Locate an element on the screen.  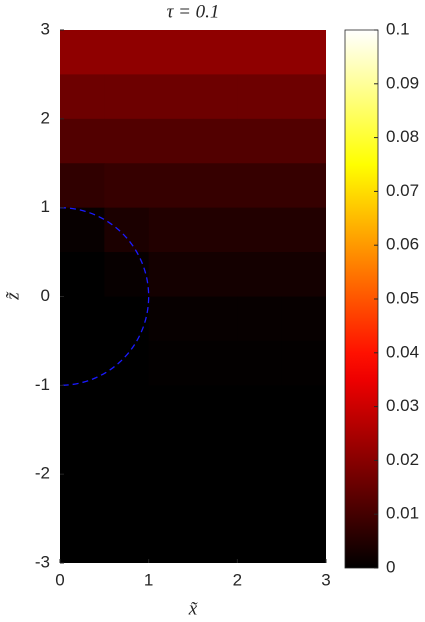
x-tick-label: 2 is located at coordinates (237, 579).